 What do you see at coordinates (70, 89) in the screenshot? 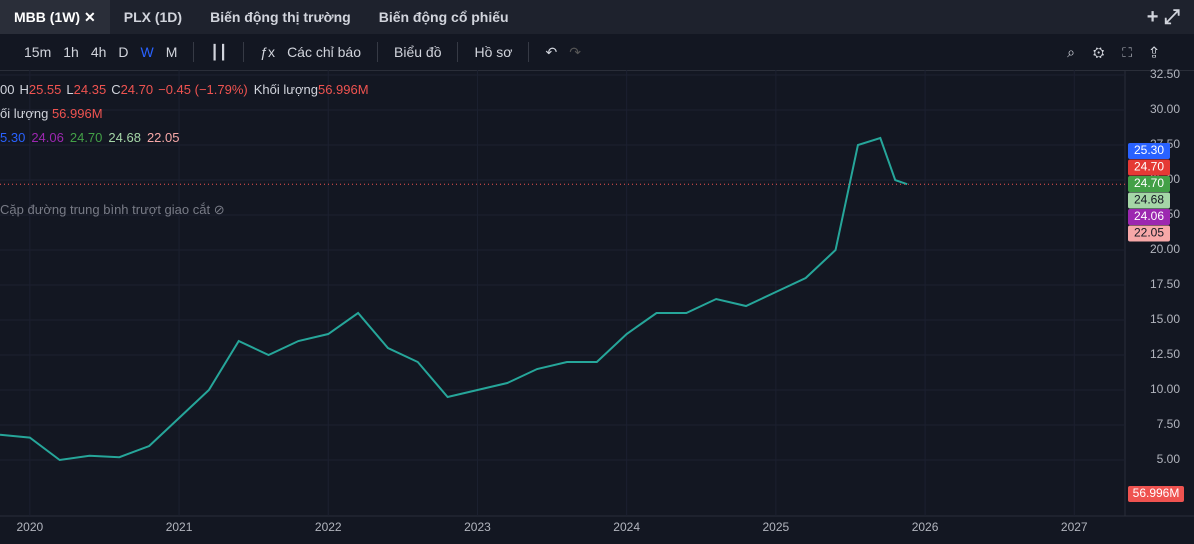
I see `legend-ohlc-item: L` at bounding box center [70, 89].